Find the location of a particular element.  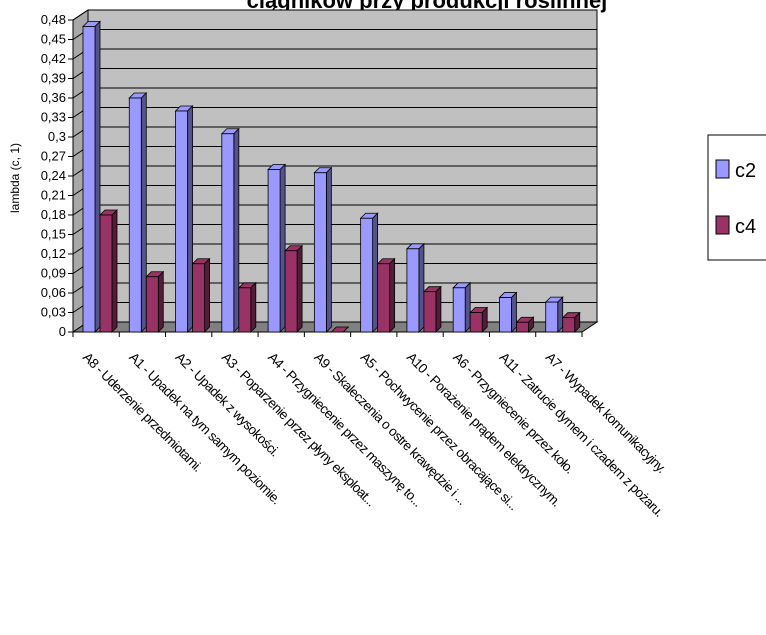

y-tick-label: 0,42 is located at coordinates (53, 58).